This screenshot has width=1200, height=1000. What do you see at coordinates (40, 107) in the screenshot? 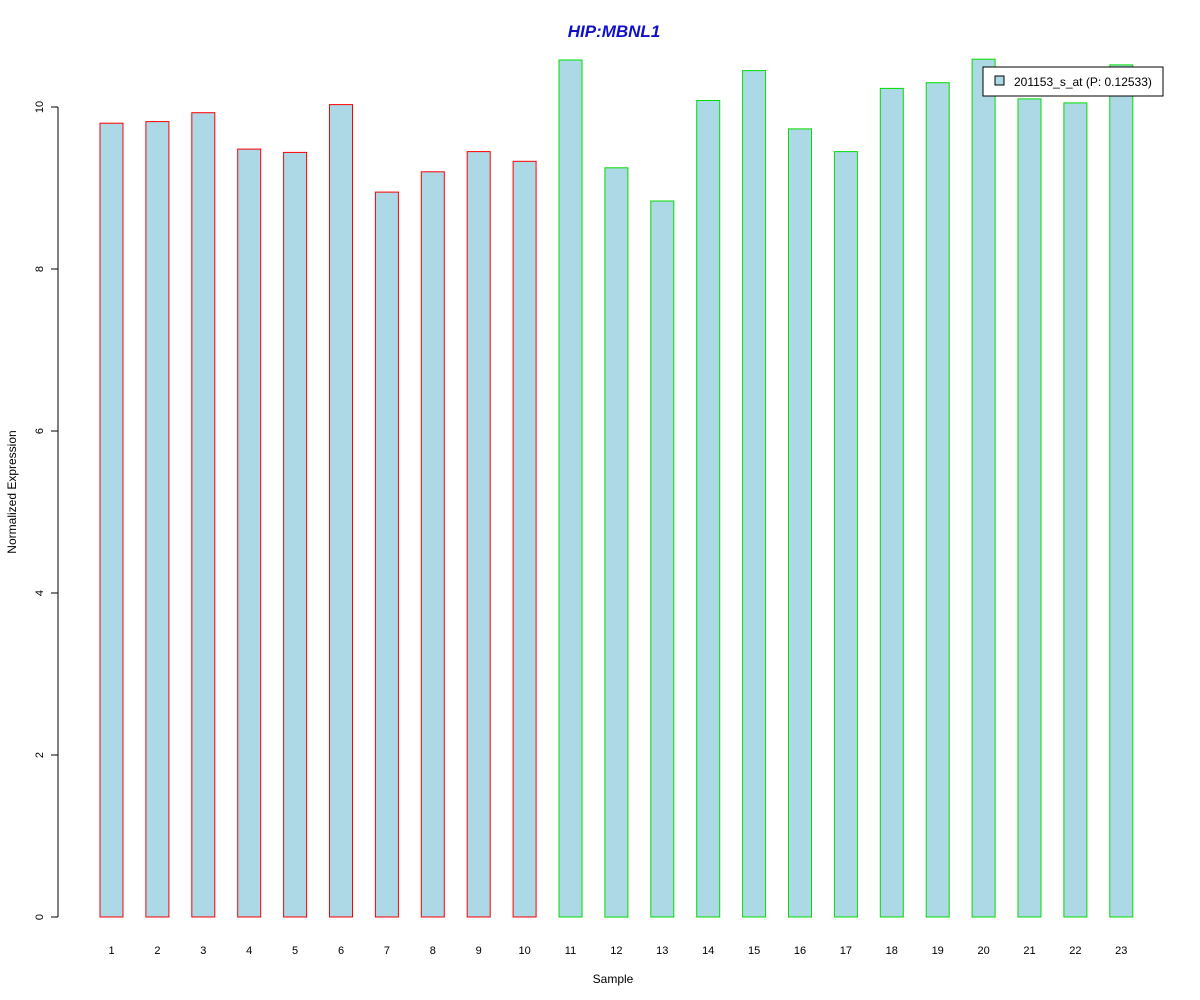
I see `y-tick-label: 10` at bounding box center [40, 107].